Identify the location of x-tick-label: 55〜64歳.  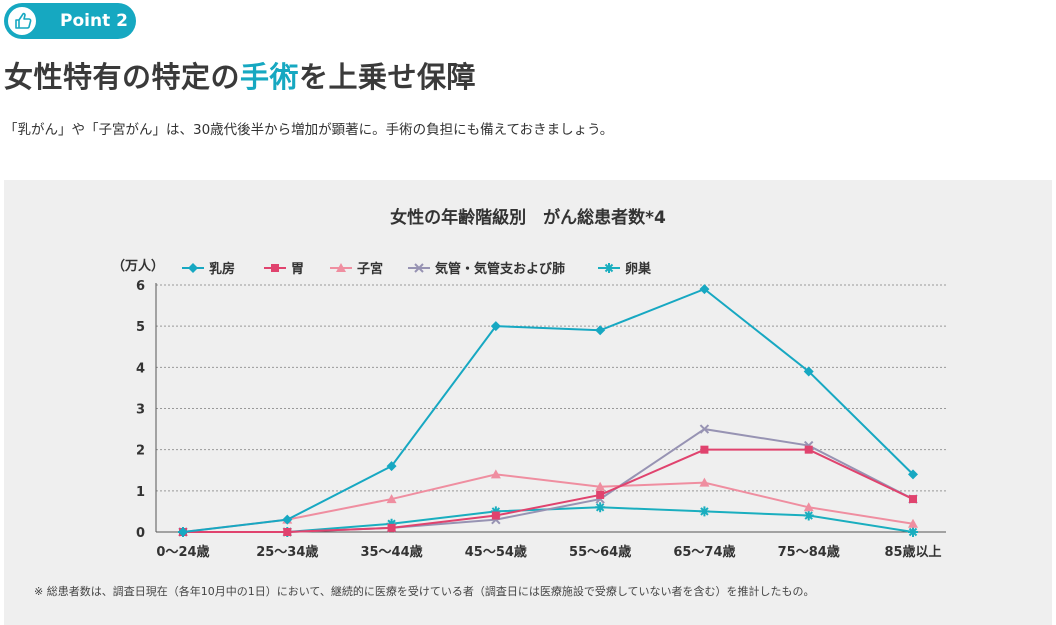
(600, 552).